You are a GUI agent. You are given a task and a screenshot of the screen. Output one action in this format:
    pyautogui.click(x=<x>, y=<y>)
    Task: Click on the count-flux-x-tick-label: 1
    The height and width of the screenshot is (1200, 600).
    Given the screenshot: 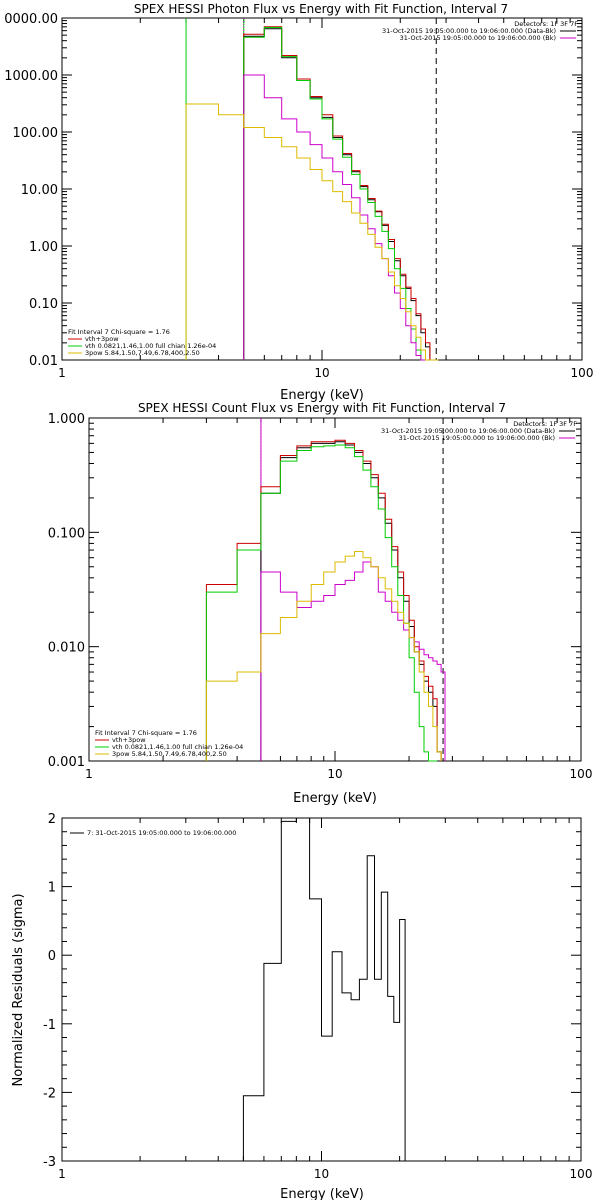 What is the action you would take?
    pyautogui.click(x=89, y=774)
    